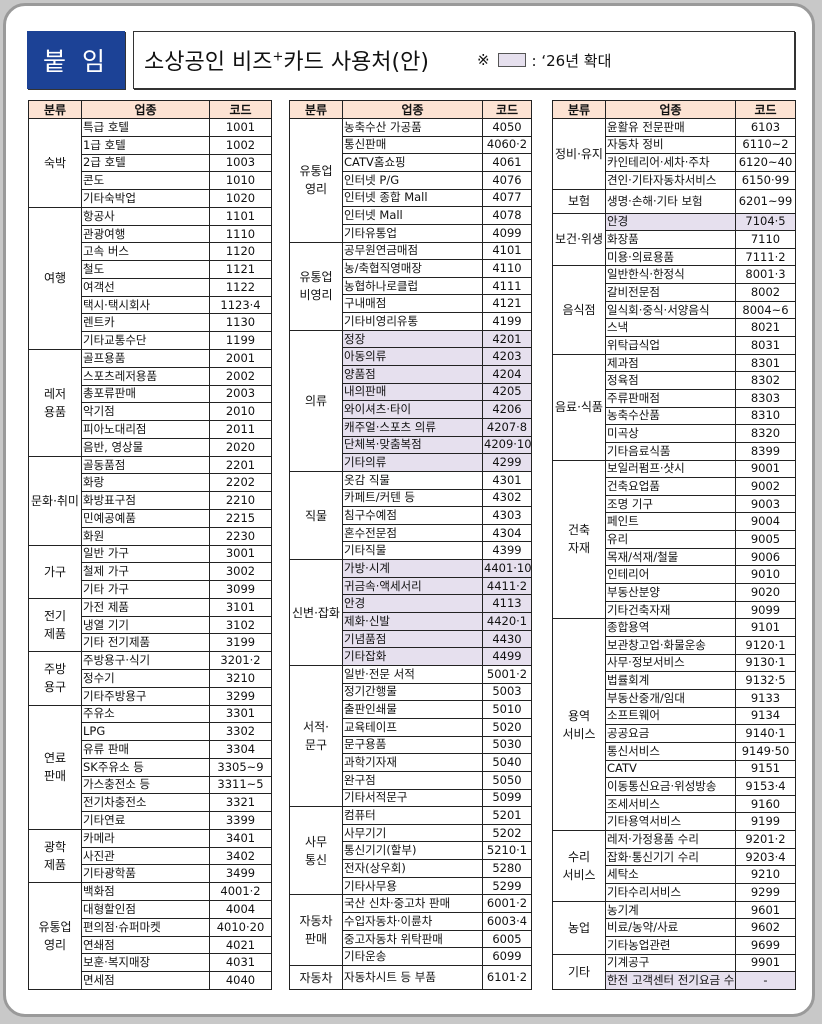 This screenshot has width=822, height=1024. I want to click on table-row: 레저 용품 골프용품 2001, so click(150, 403).